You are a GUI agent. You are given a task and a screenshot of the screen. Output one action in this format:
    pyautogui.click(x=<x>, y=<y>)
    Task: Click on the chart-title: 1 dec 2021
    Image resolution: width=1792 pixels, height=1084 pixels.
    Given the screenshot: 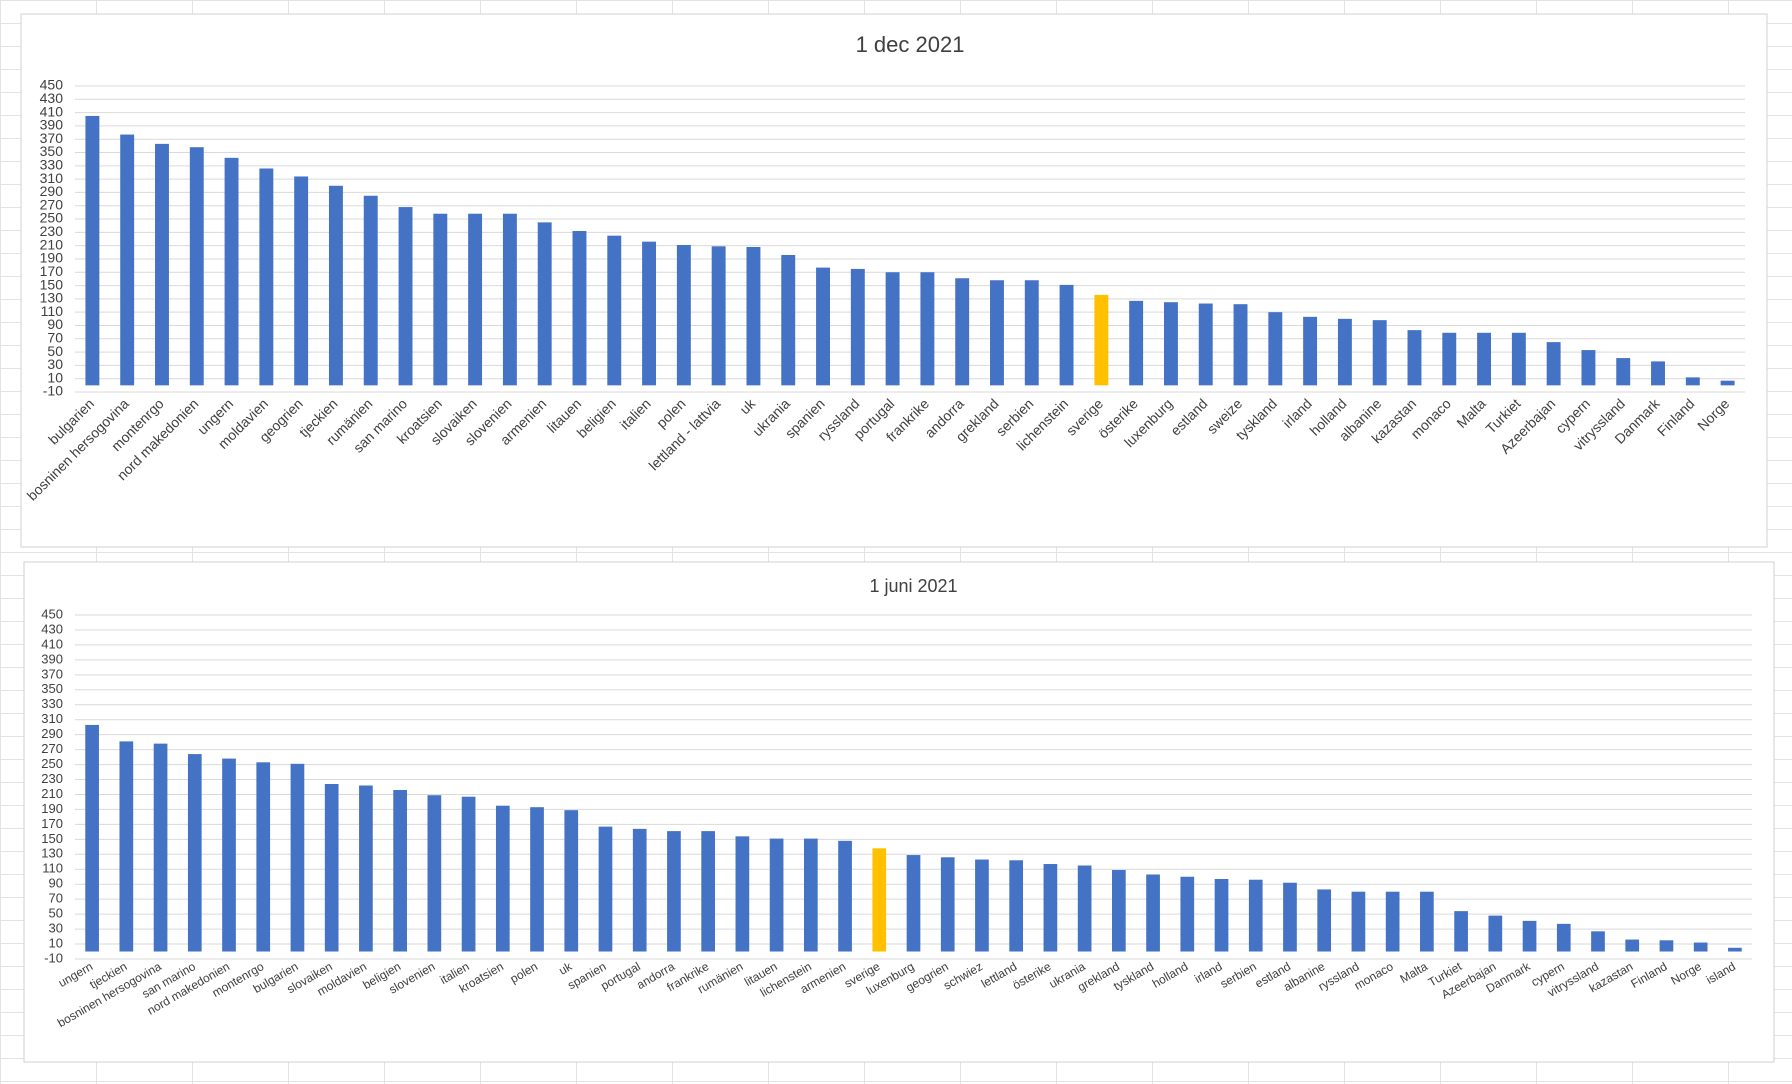 What is the action you would take?
    pyautogui.click(x=910, y=44)
    